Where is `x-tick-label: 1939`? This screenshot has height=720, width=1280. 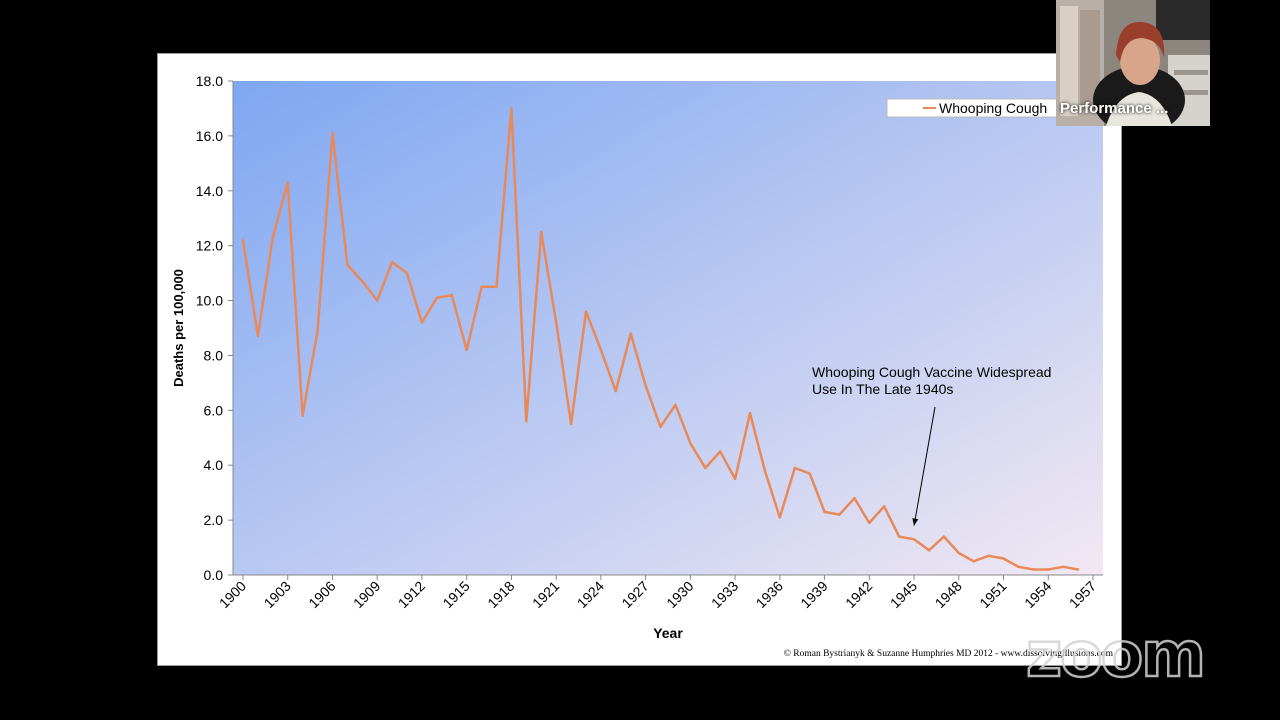 x-tick-label: 1939 is located at coordinates (813, 594).